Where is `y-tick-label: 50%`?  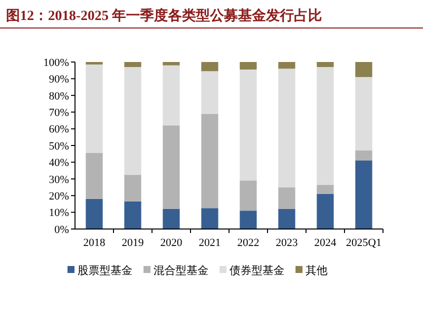 y-tick-label: 50% is located at coordinates (58, 146).